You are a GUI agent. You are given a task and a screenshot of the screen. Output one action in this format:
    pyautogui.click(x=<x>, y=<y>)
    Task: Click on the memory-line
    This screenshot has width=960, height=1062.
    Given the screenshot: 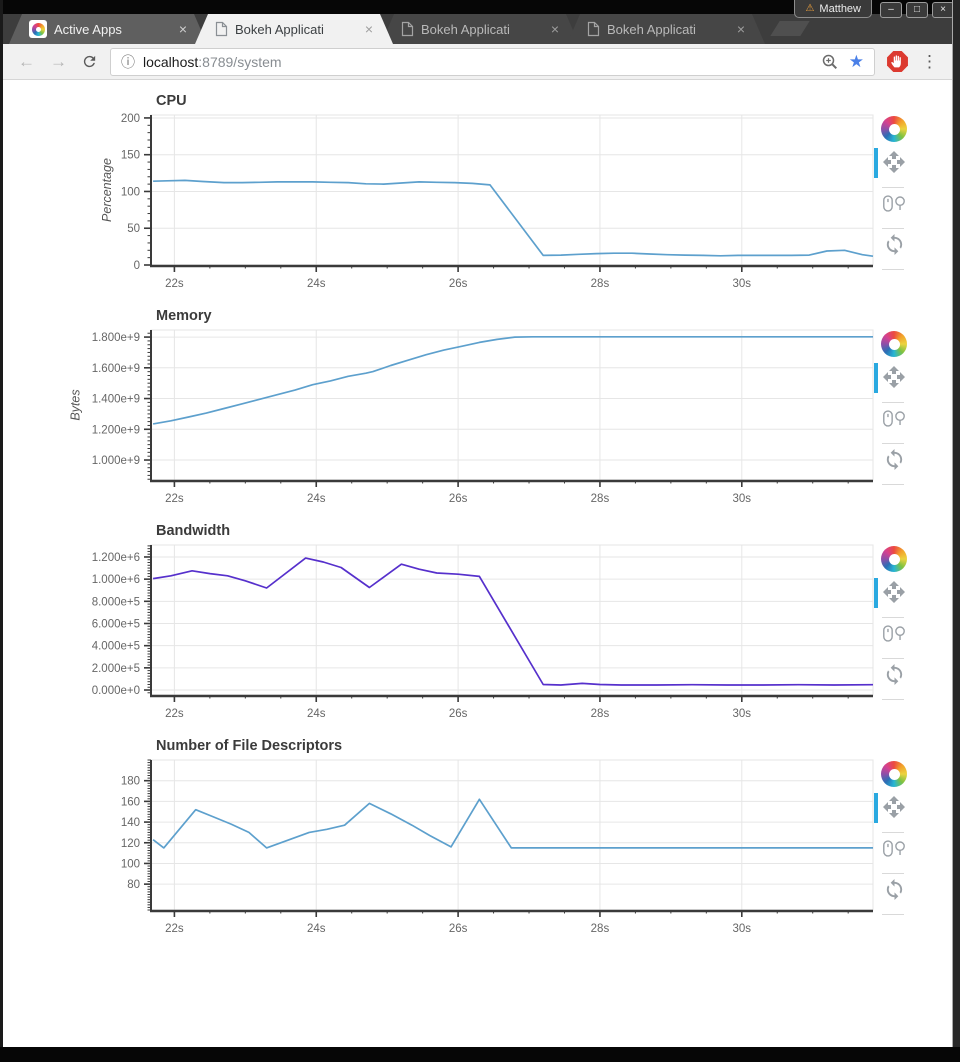 What is the action you would take?
    pyautogui.click(x=512, y=380)
    